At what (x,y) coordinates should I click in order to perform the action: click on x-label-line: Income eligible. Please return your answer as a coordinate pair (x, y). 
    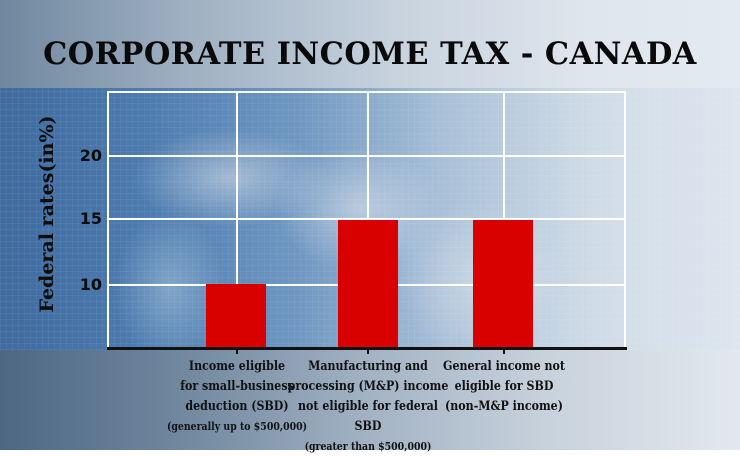
    Looking at the image, I should click on (237, 366).